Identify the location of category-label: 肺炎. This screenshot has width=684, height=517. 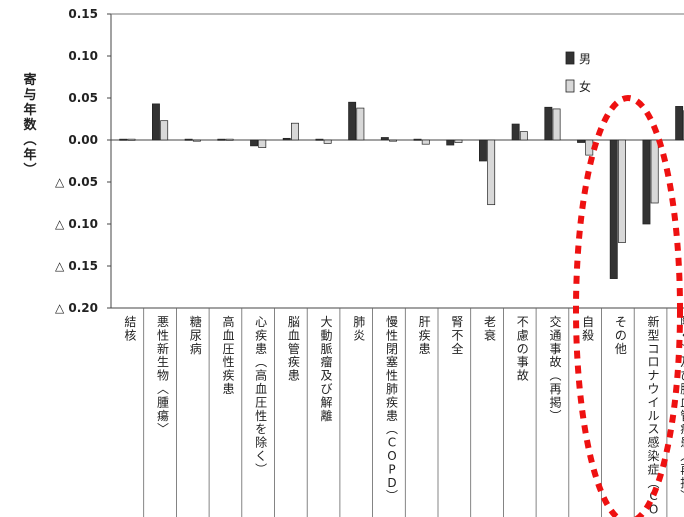
(359, 328).